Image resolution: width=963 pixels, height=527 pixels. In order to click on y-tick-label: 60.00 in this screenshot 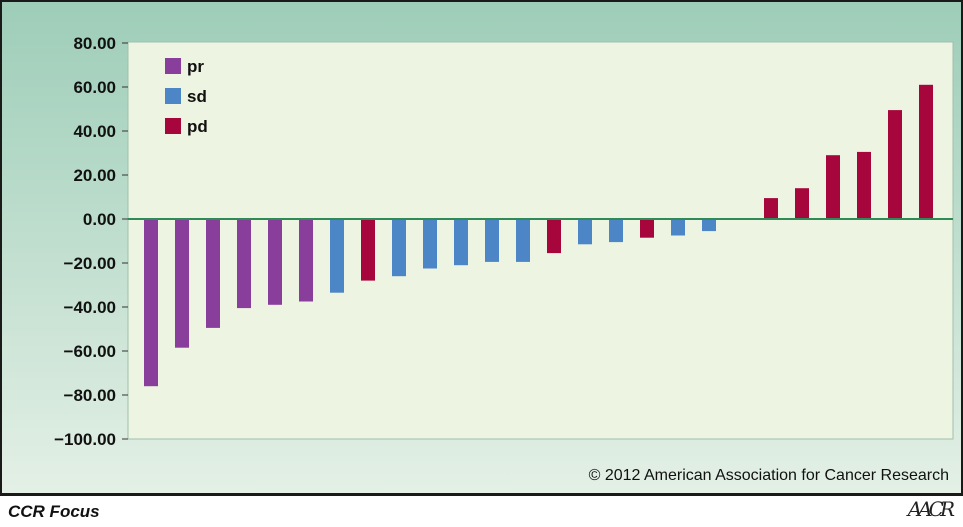, I will do `click(94, 87)`.